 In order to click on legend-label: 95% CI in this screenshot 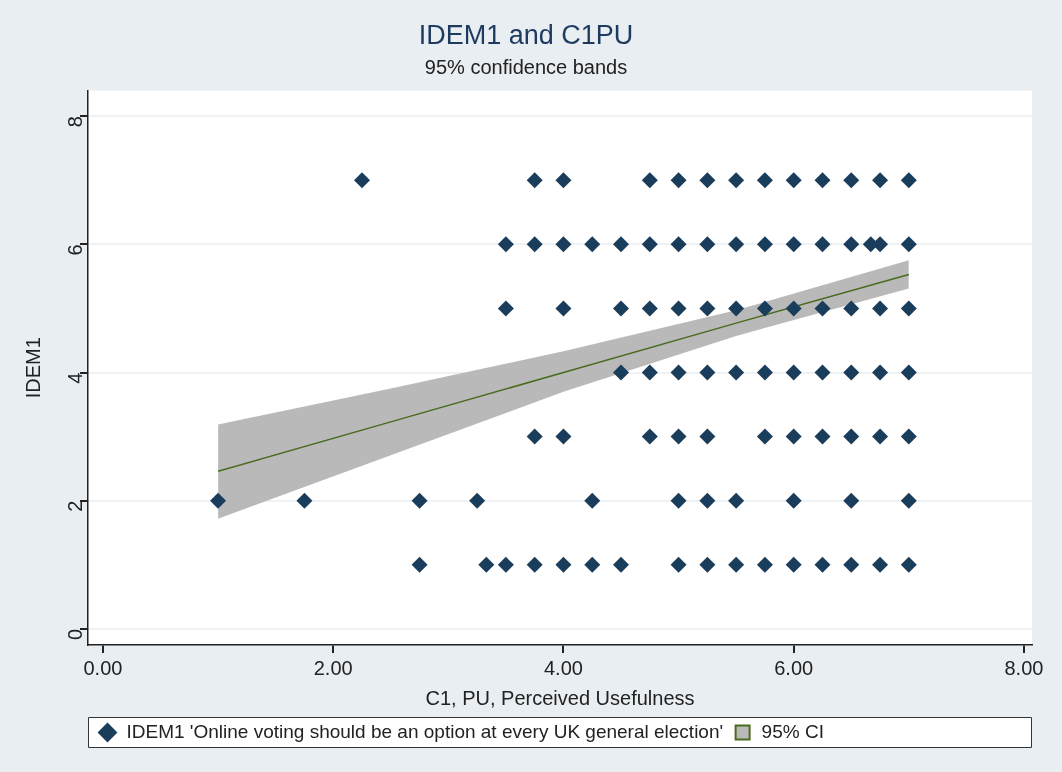, I will do `click(792, 731)`.